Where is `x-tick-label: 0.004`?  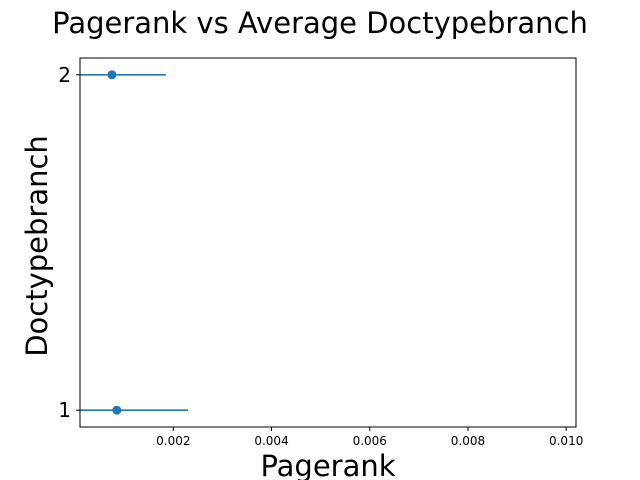 x-tick-label: 0.004 is located at coordinates (271, 441).